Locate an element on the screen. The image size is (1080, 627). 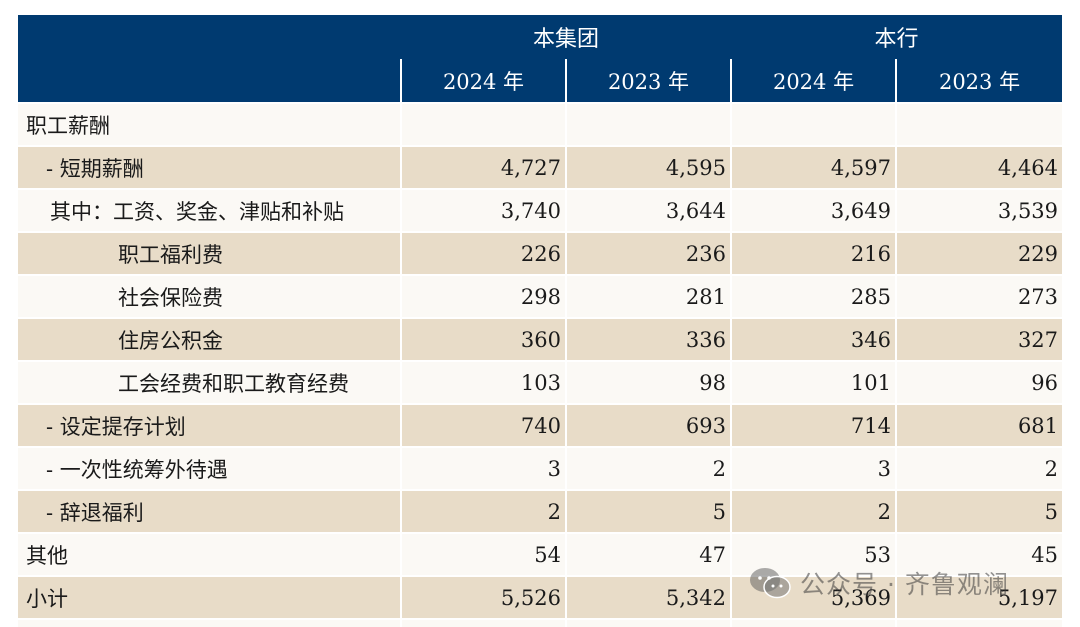
table-row: - 一次性统筹外待遇 3 2 3 2 is located at coordinates (540, 468).